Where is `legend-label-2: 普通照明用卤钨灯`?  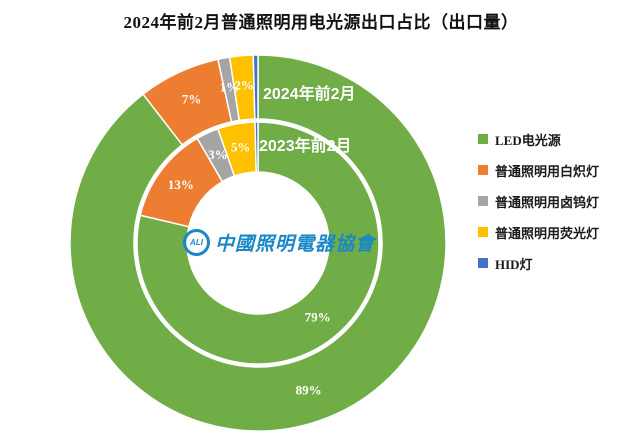
legend-label-2: 普通照明用卤钨灯 is located at coordinates (547, 202).